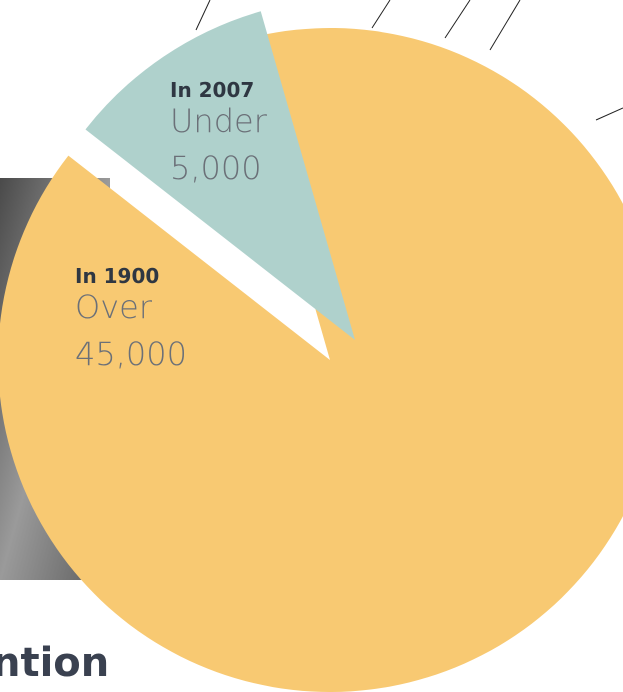 The height and width of the screenshot is (692, 623). What do you see at coordinates (117, 276) in the screenshot?
I see `slice-category: In 1900` at bounding box center [117, 276].